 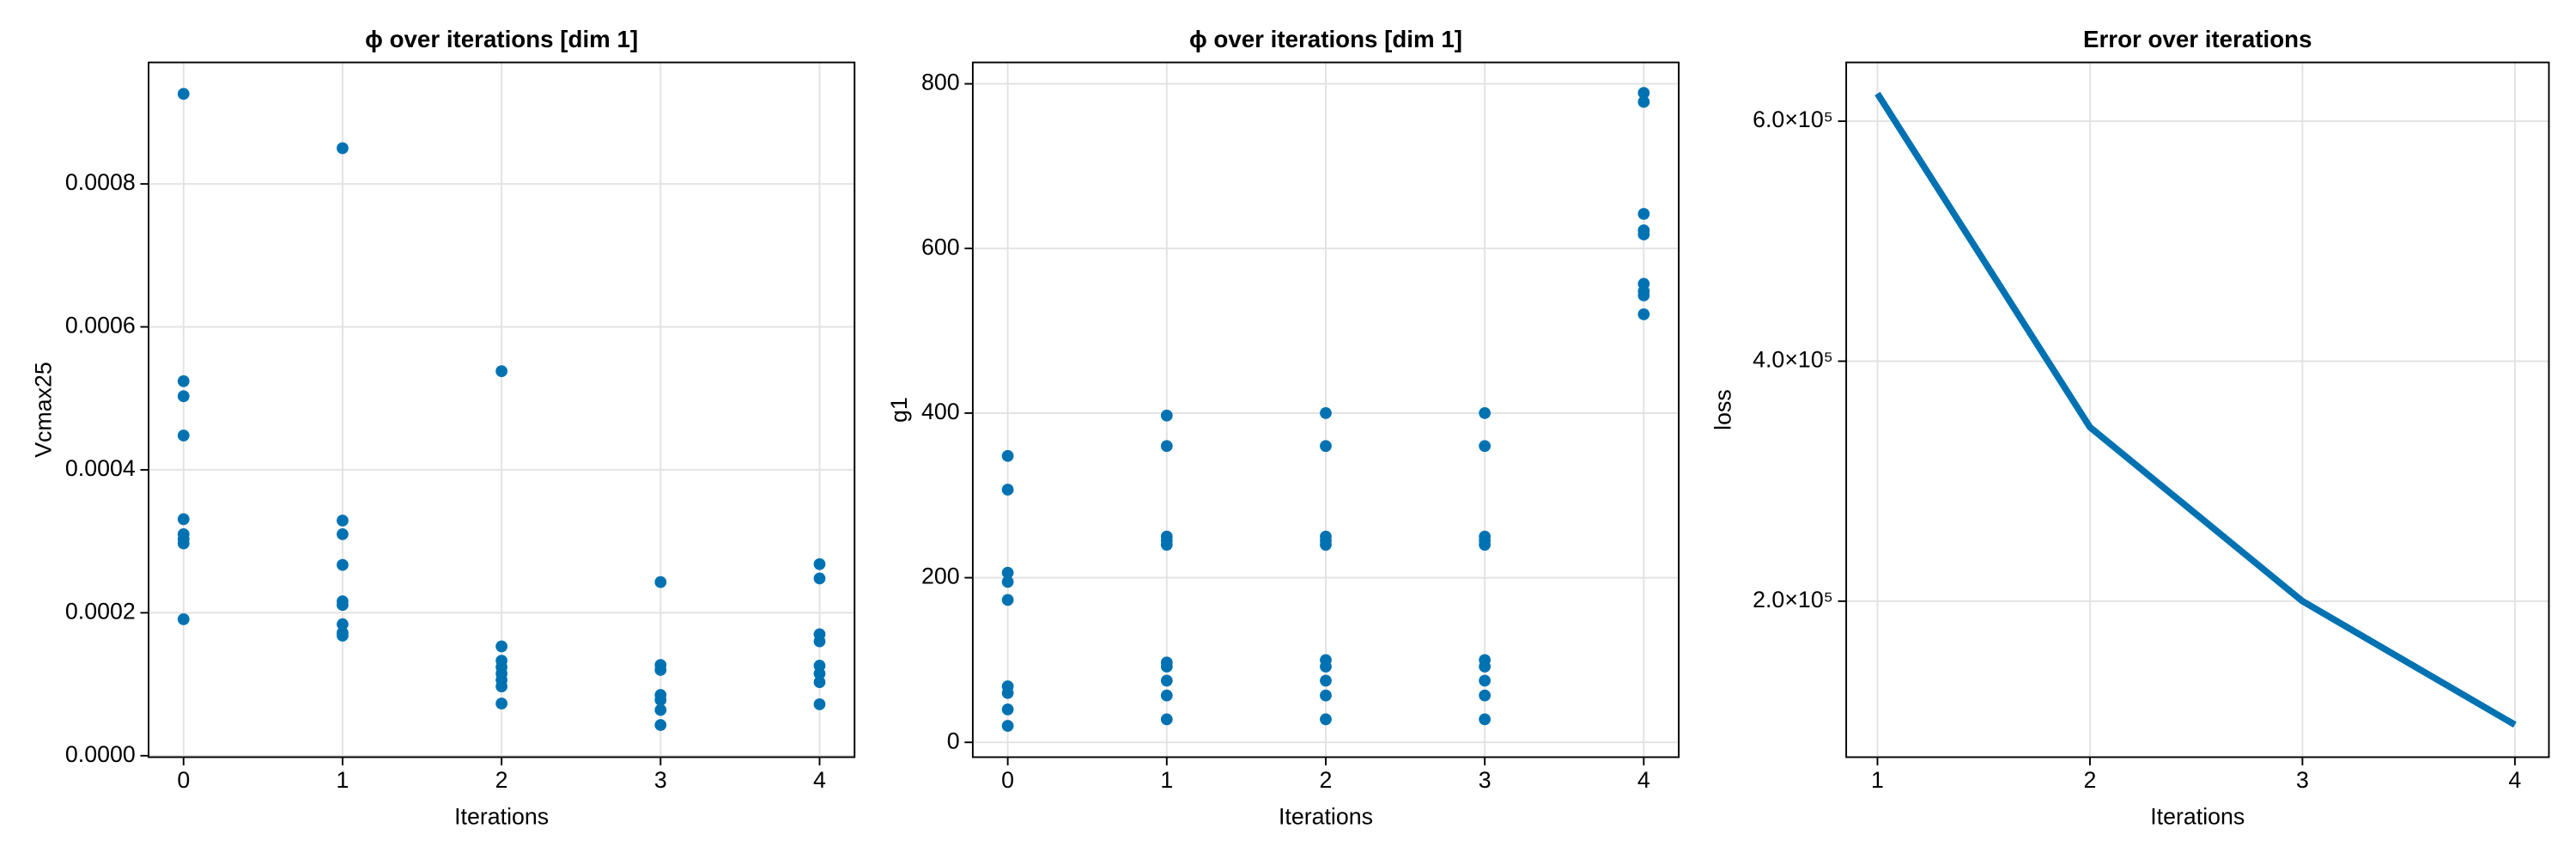 What do you see at coordinates (1723, 409) in the screenshot?
I see `y-axis-label: loss` at bounding box center [1723, 409].